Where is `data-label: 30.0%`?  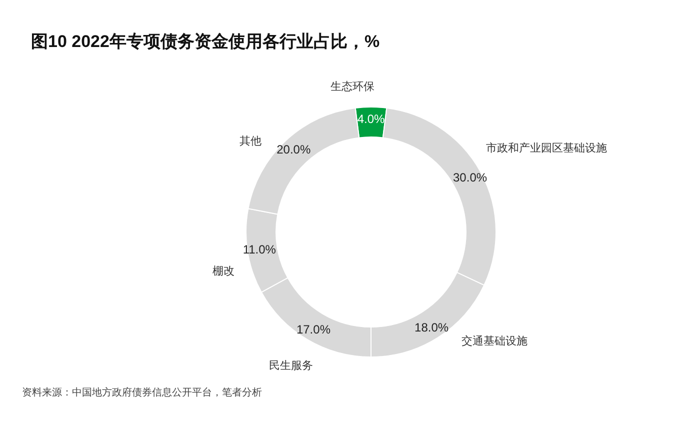
data-label: 30.0% is located at coordinates (470, 177).